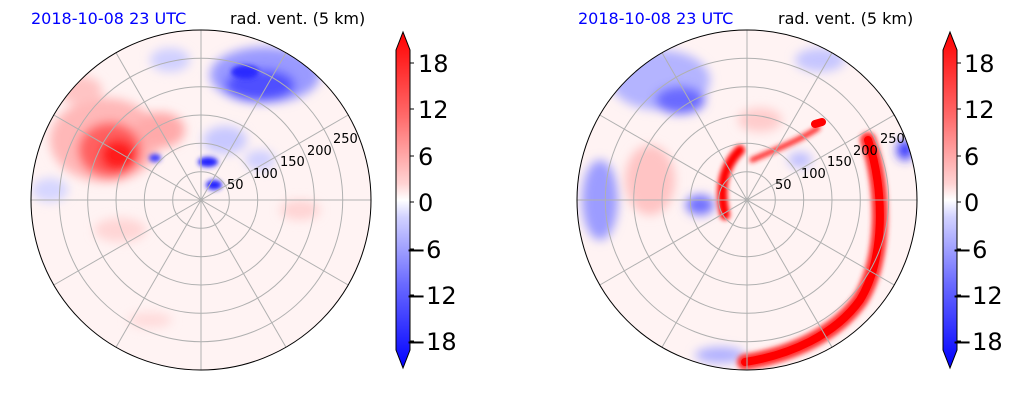 Image resolution: width=1028 pixels, height=401 pixels. Describe the element at coordinates (204, 127) in the screenshot. I see `left-field-cells` at that location.